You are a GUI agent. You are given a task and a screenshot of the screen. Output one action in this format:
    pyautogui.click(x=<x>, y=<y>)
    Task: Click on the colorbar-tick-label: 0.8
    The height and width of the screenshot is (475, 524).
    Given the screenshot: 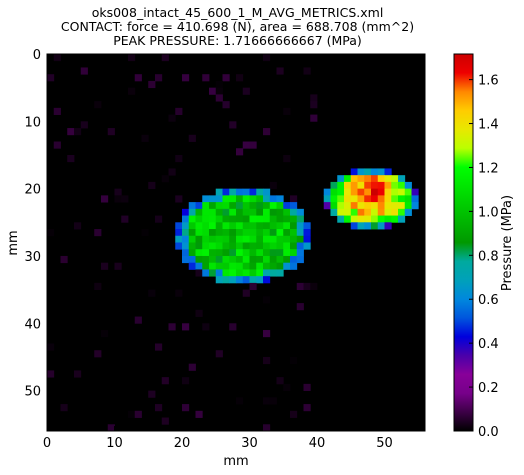 What is the action you would take?
    pyautogui.click(x=488, y=256)
    